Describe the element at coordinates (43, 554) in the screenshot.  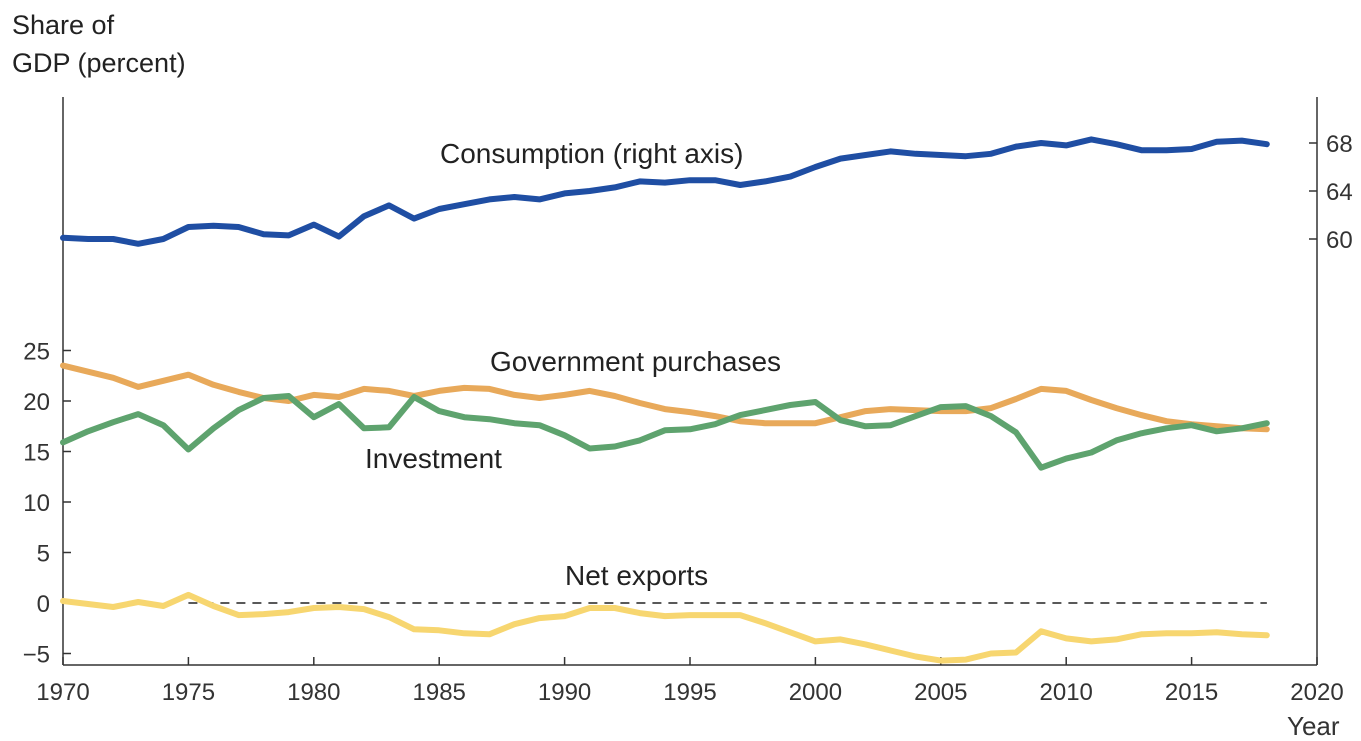
I see `left-tick-label-5: 5` at that location.